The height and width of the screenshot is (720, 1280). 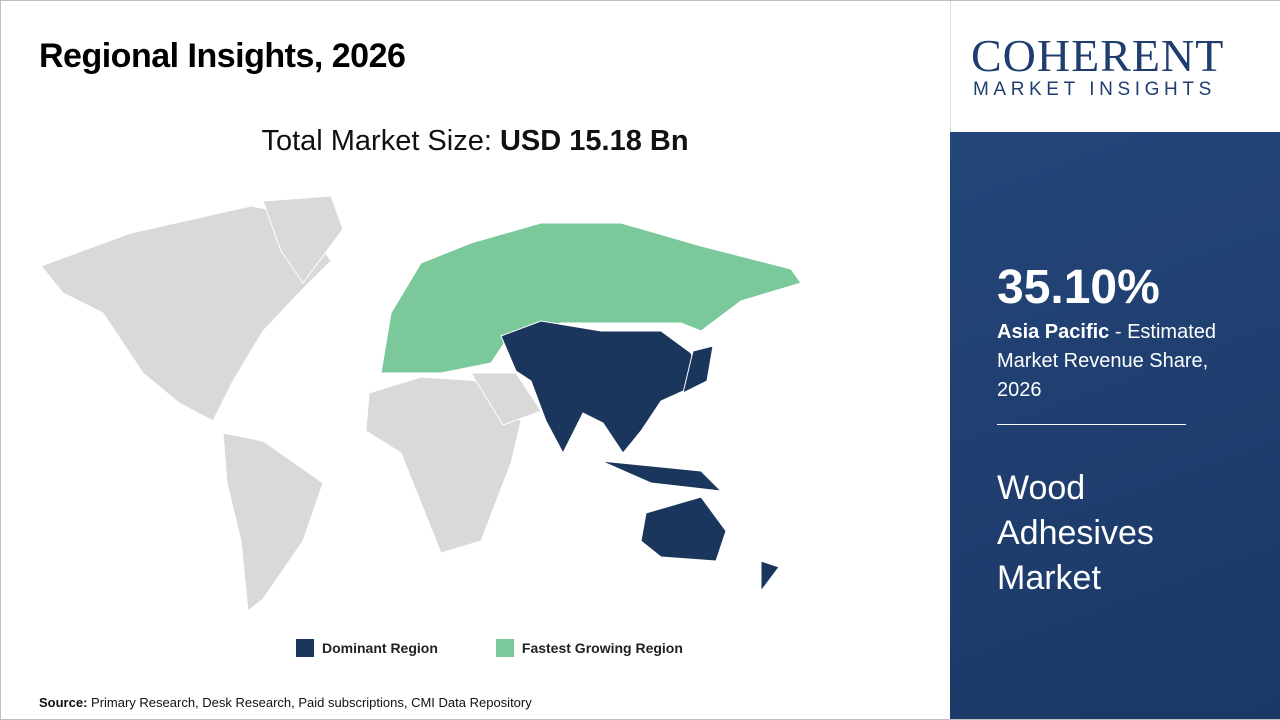 I want to click on japan, so click(x=698, y=369).